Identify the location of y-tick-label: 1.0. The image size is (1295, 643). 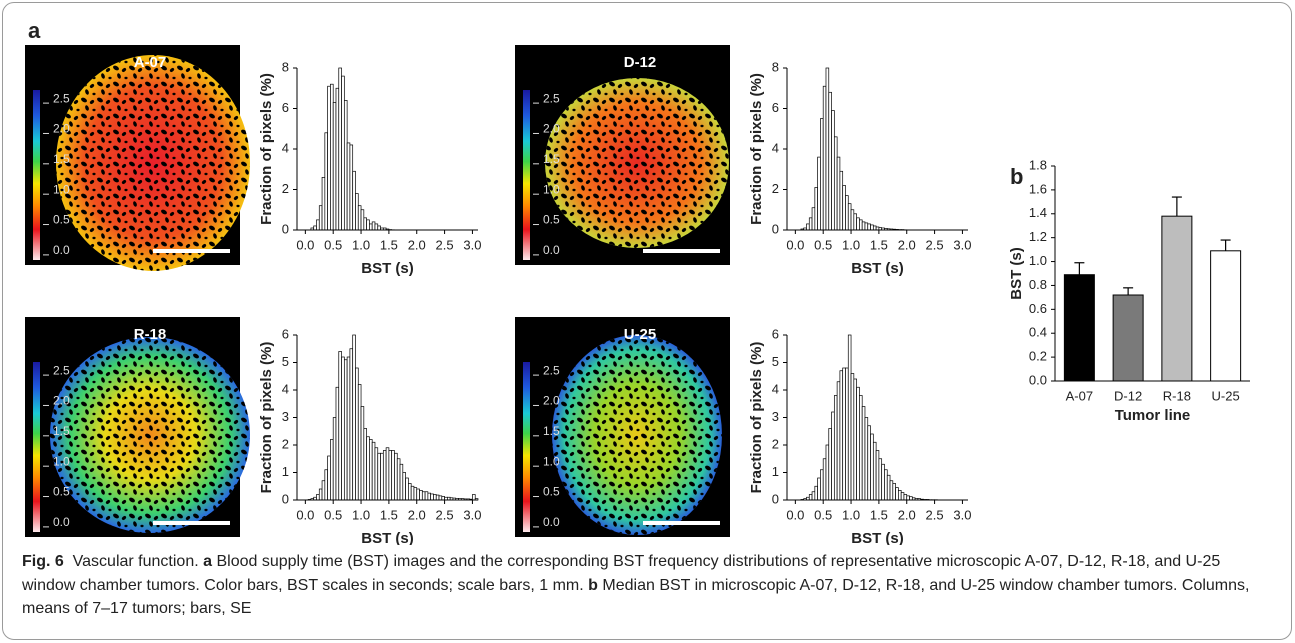
(1038, 260).